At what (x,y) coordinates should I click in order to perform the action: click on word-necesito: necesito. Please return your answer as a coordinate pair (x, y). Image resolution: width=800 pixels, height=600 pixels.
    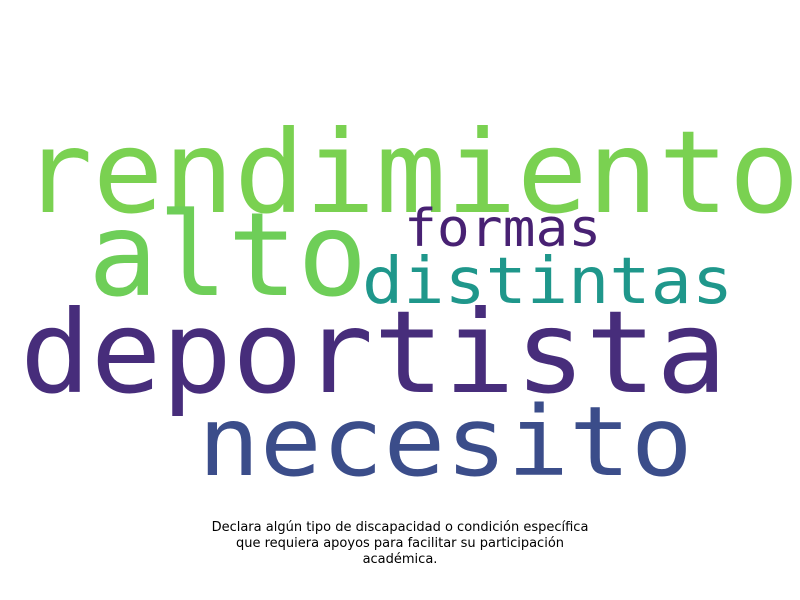
    Looking at the image, I should click on (445, 442).